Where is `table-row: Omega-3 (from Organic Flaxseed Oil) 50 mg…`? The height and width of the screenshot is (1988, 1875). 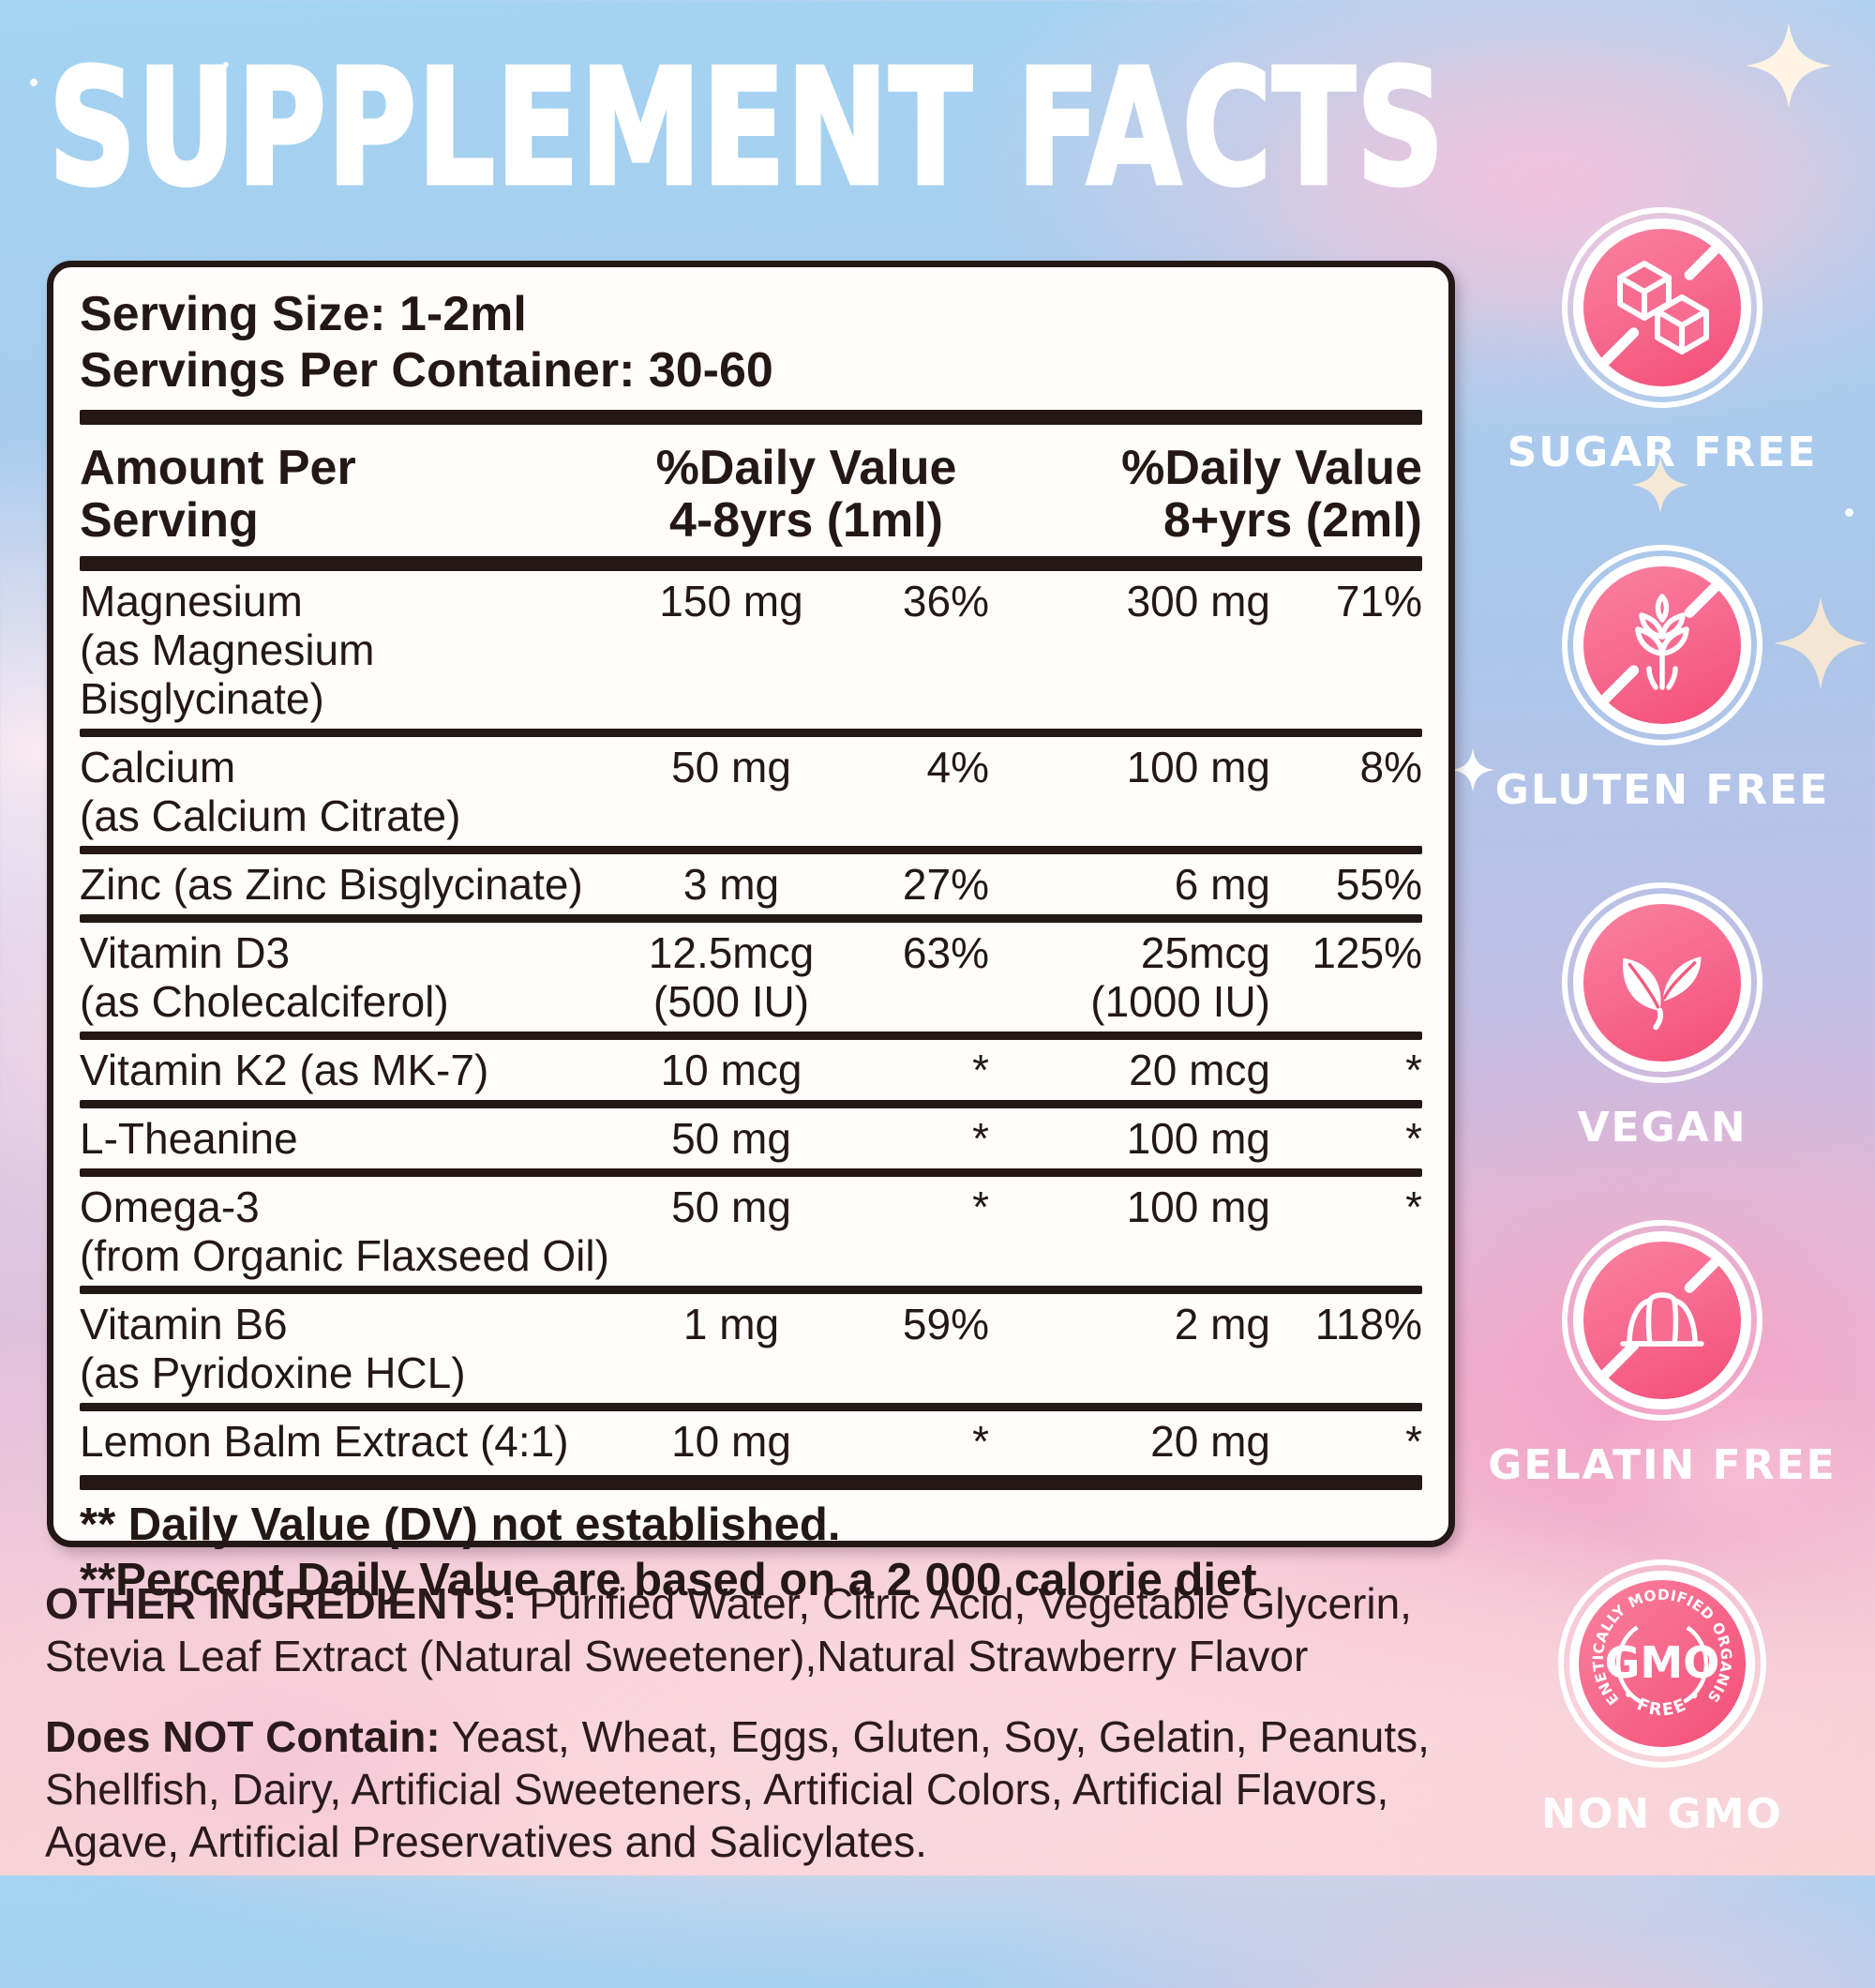
table-row: Omega-3 (from Organic Flaxseed Oil) 50 mg… is located at coordinates (751, 1232).